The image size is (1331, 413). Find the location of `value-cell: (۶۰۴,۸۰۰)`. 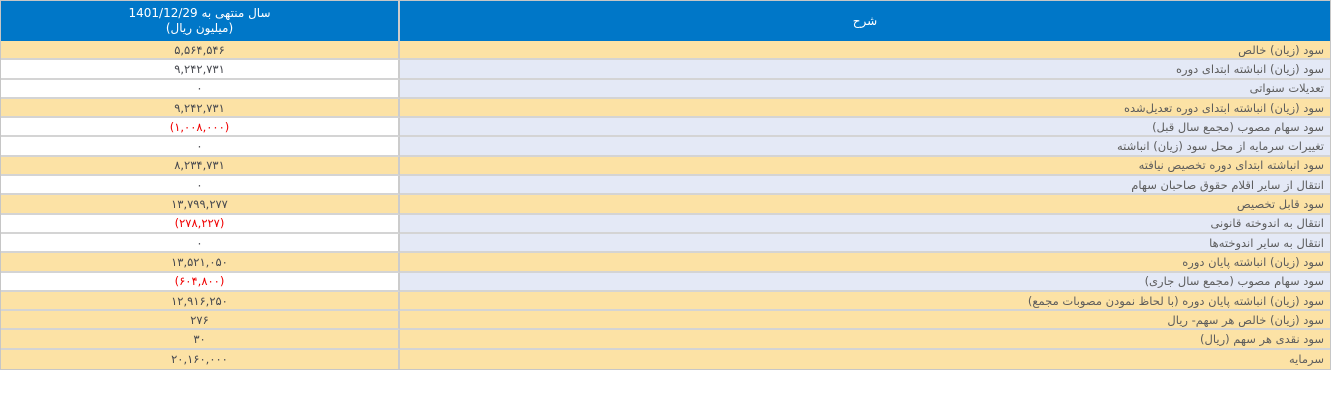

value-cell: (۶۰۴,۸۰۰) is located at coordinates (200, 282).